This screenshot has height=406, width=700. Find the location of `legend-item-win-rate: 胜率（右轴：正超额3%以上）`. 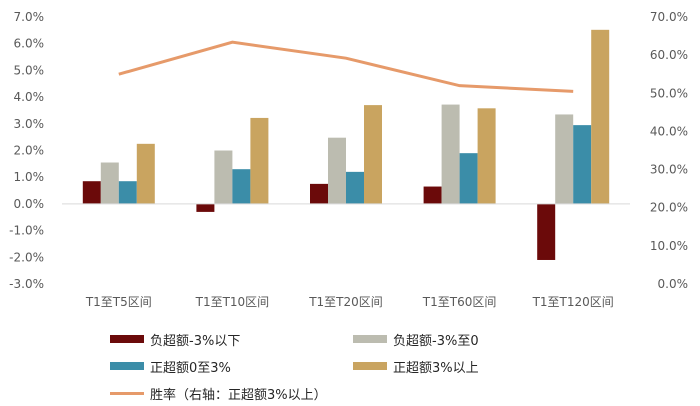

legend-item-win-rate: 胜率（右轴：正超额3%以上） is located at coordinates (218, 393).